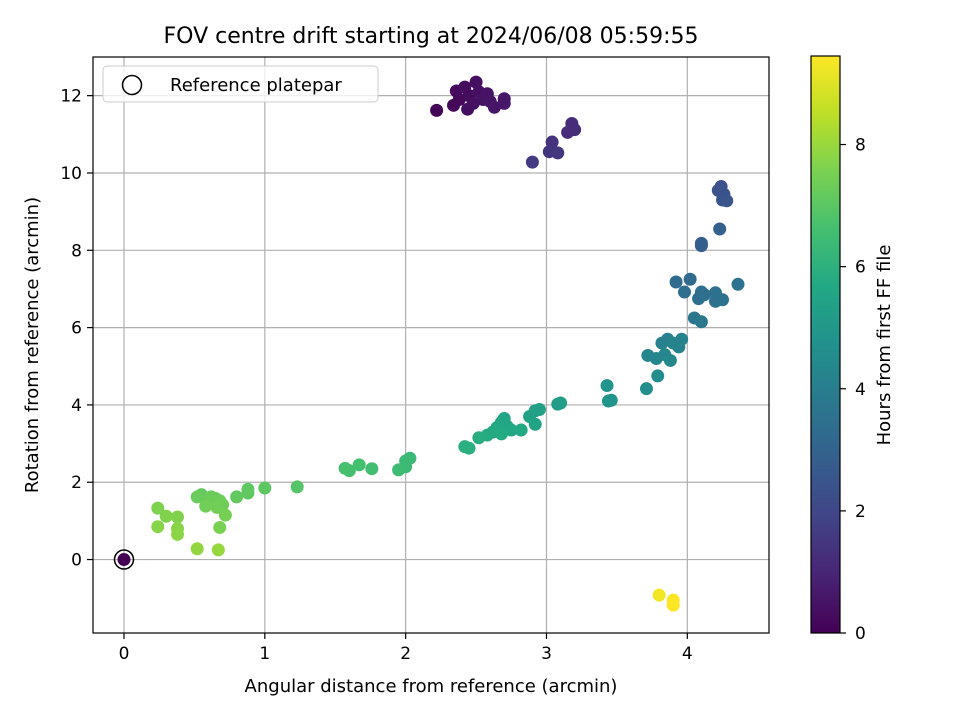  I want to click on x-tick-label: 0, so click(124, 654).